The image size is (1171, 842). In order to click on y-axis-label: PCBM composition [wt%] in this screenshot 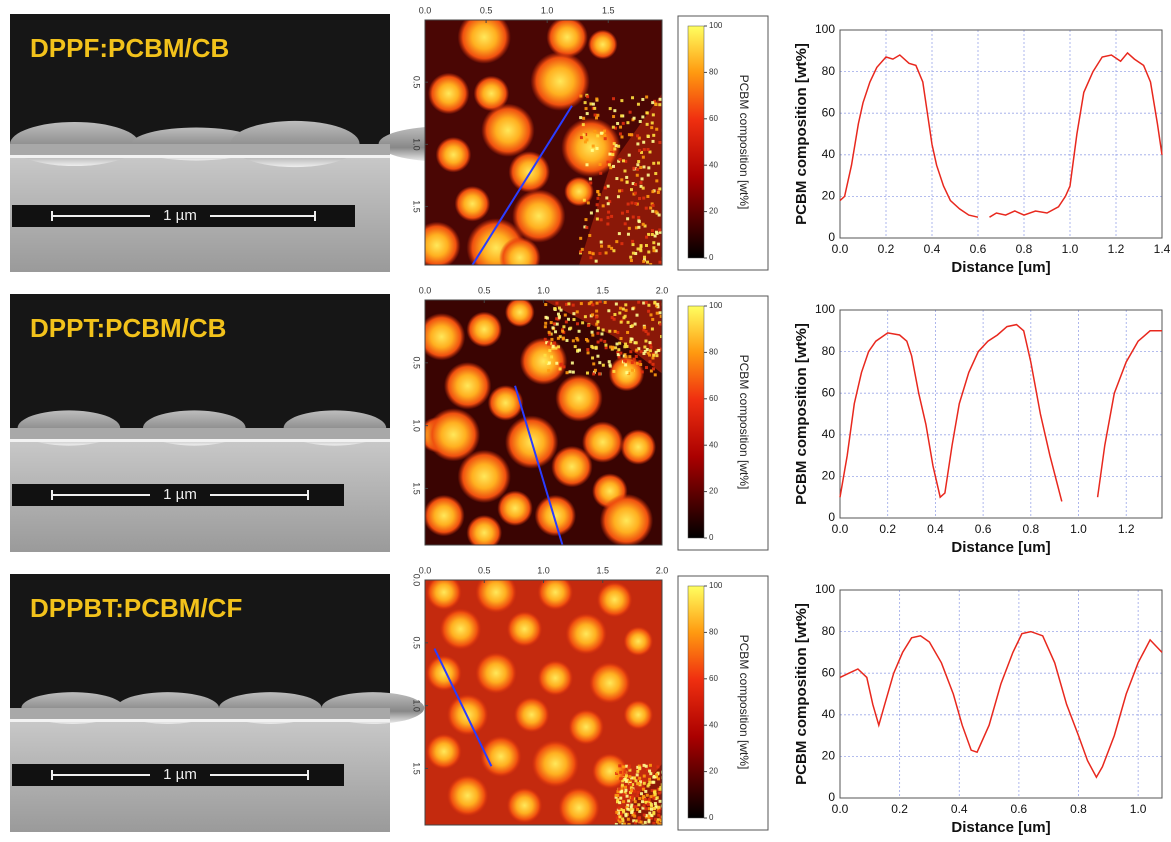, I will do `click(801, 134)`.